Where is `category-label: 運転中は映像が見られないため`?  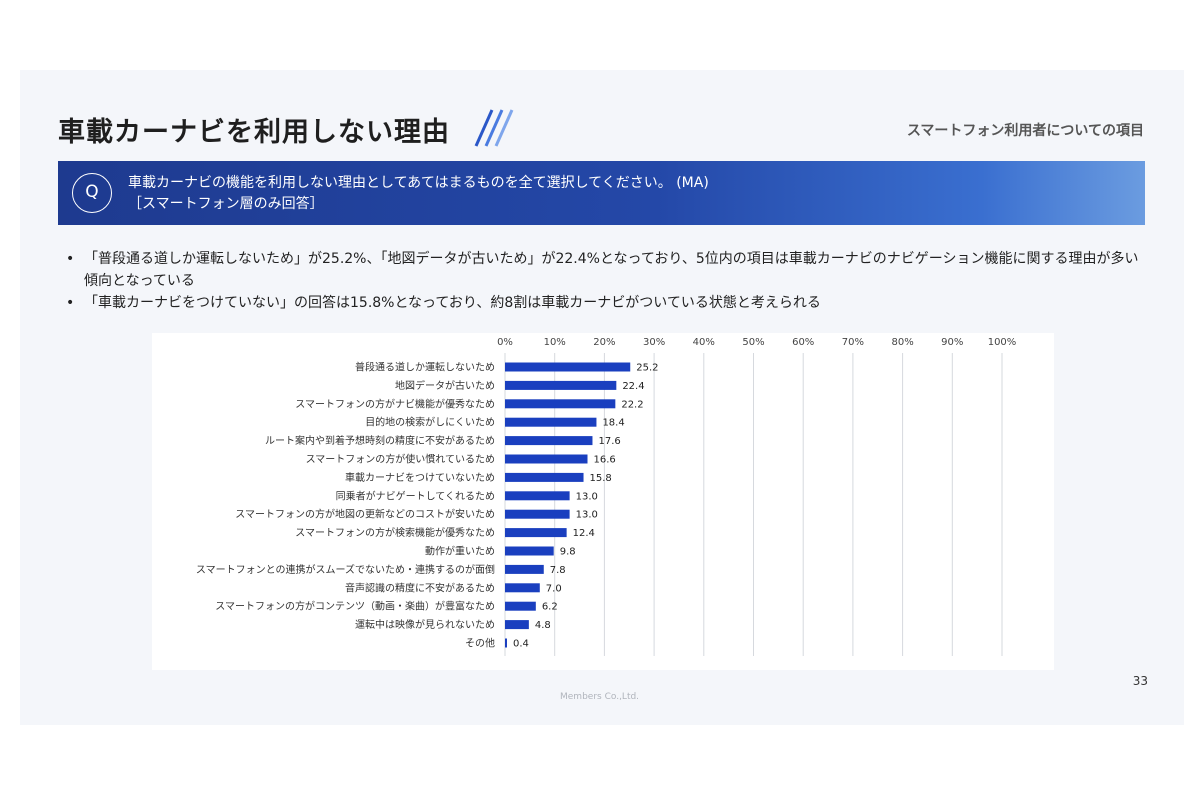
category-label: 運転中は映像が見られないため is located at coordinates (425, 624).